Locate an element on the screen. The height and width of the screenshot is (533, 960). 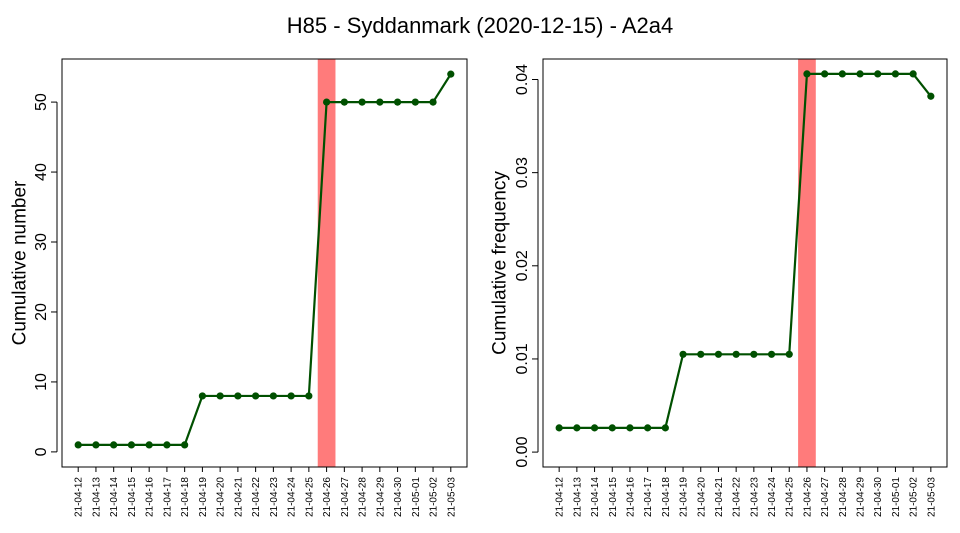
y-tick-label: 0.01 is located at coordinates (522, 358).